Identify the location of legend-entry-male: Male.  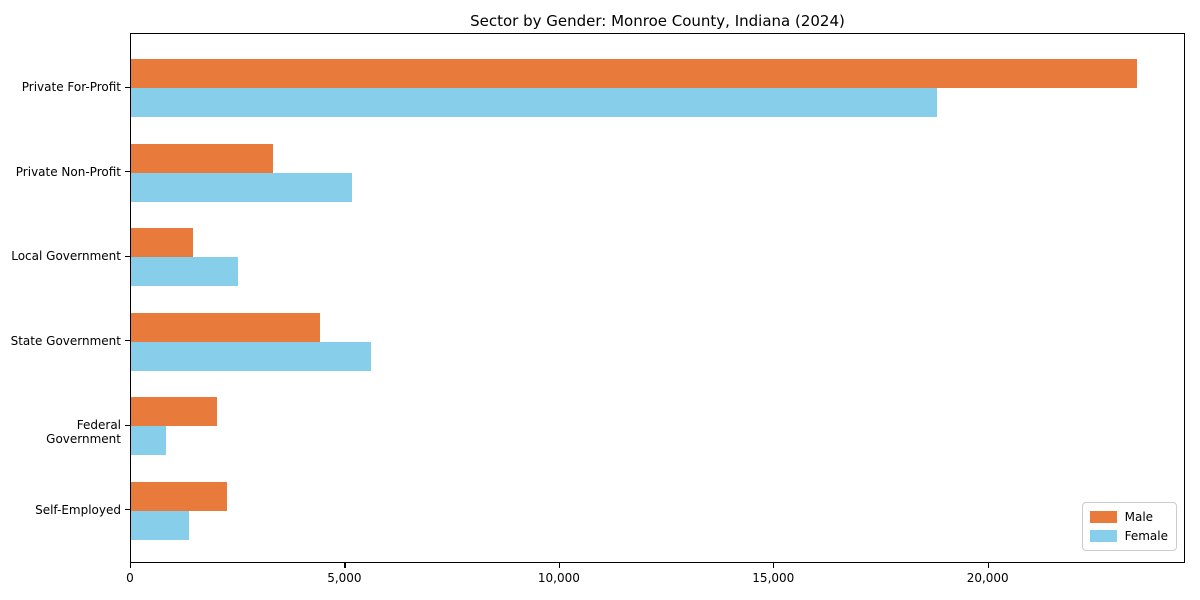
(1128, 517).